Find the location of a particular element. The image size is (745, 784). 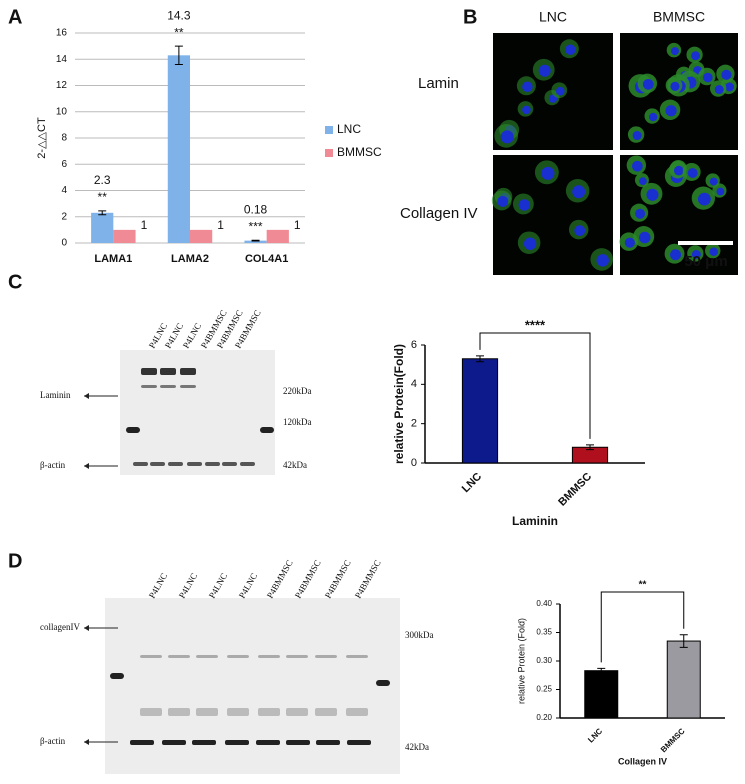

y-tick-label: 10 is located at coordinates (62, 111).